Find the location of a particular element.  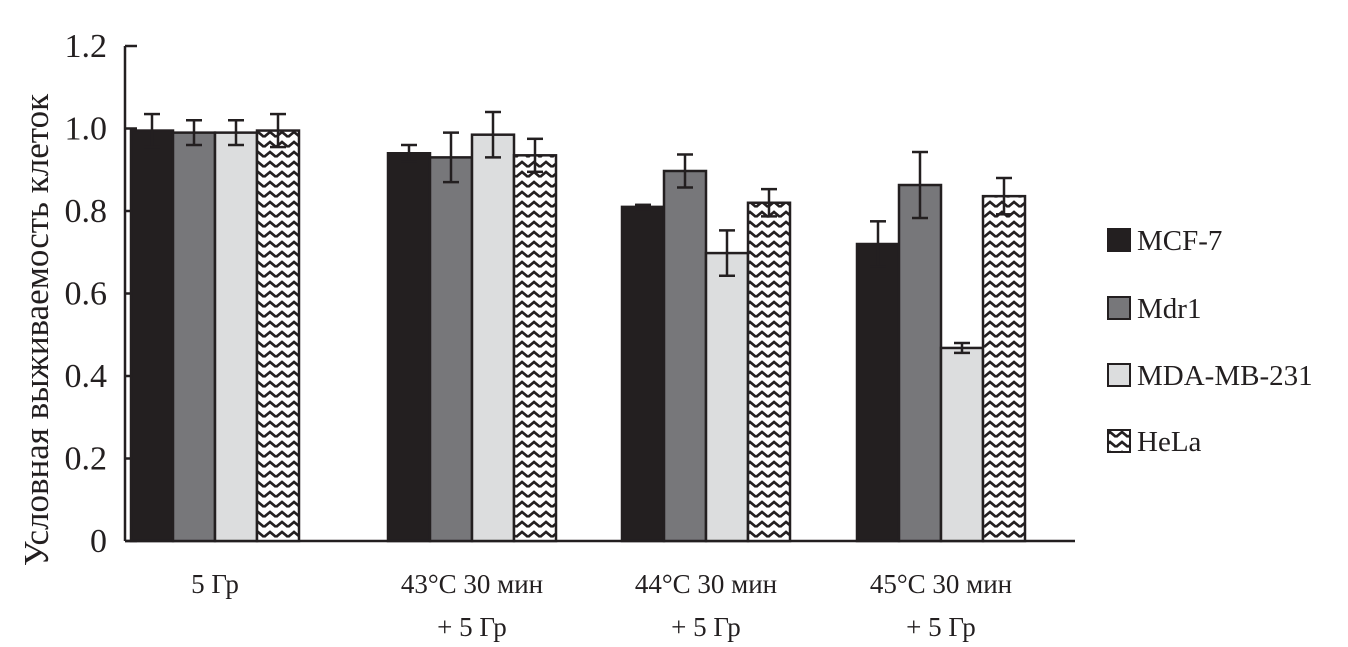

legend-item: Mdr1 is located at coordinates (1154, 309).